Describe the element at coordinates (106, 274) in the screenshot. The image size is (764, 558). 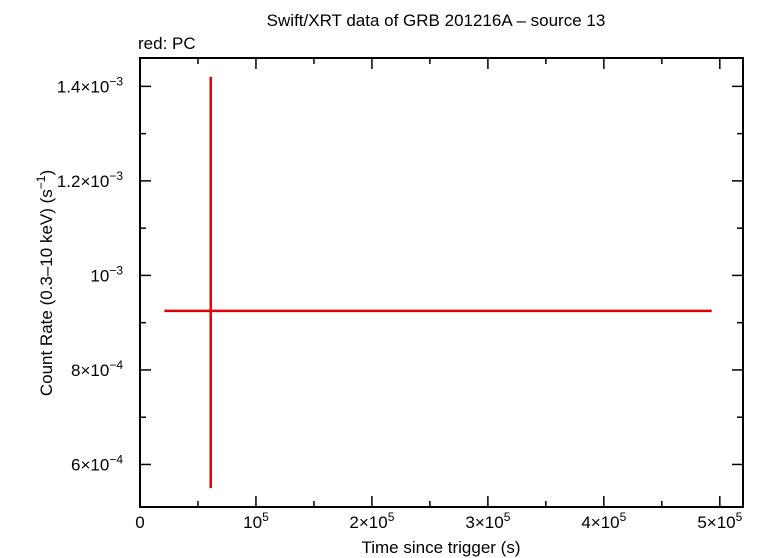
I see `y-tick-label: 10−3` at that location.